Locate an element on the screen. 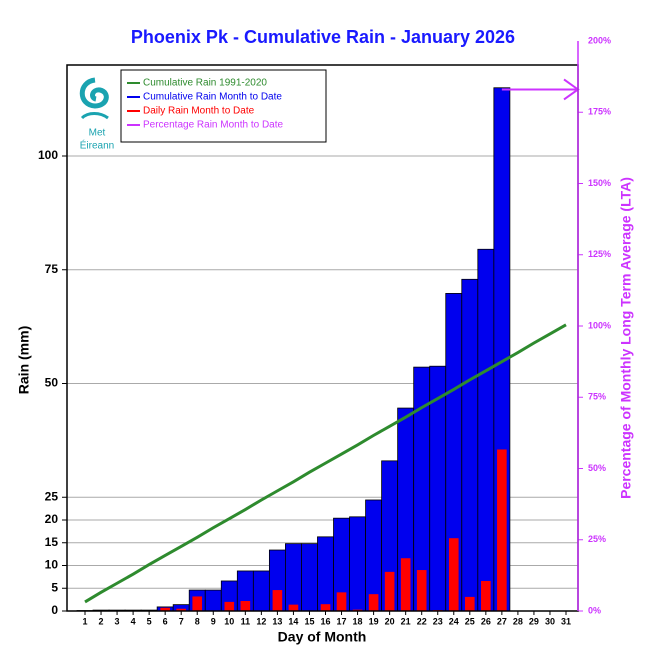 The width and height of the screenshot is (650, 651). x-tick-label: 2 is located at coordinates (101, 621).